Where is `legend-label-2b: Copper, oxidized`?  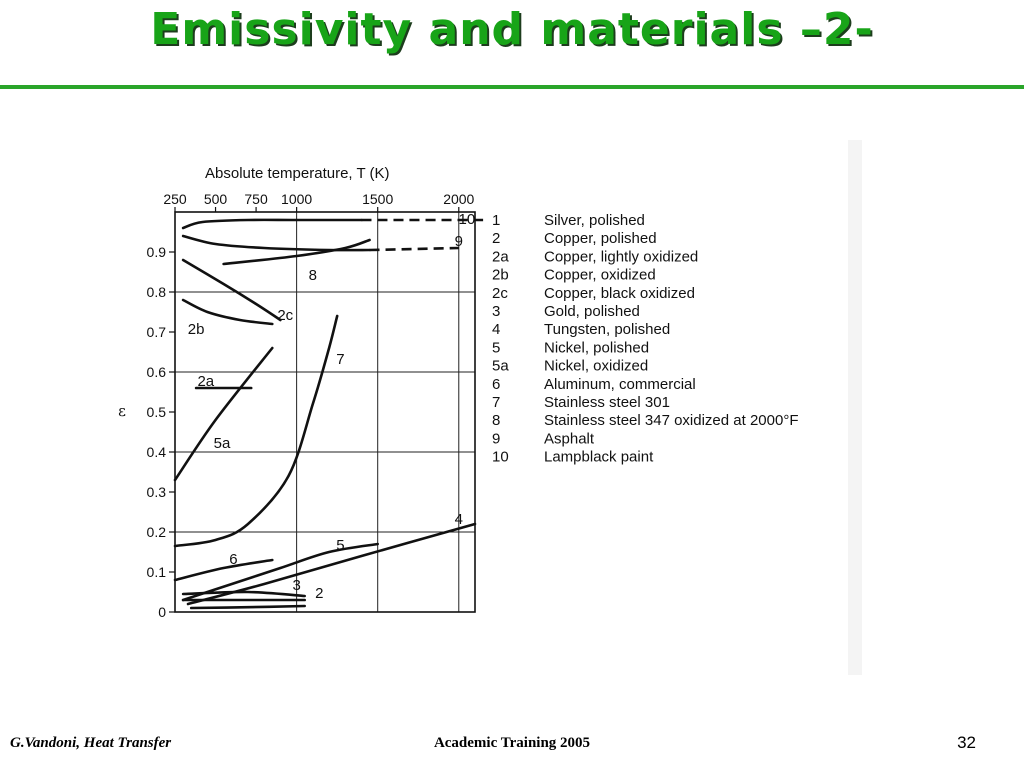
legend-label-2b: Copper, oxidized is located at coordinates (600, 275).